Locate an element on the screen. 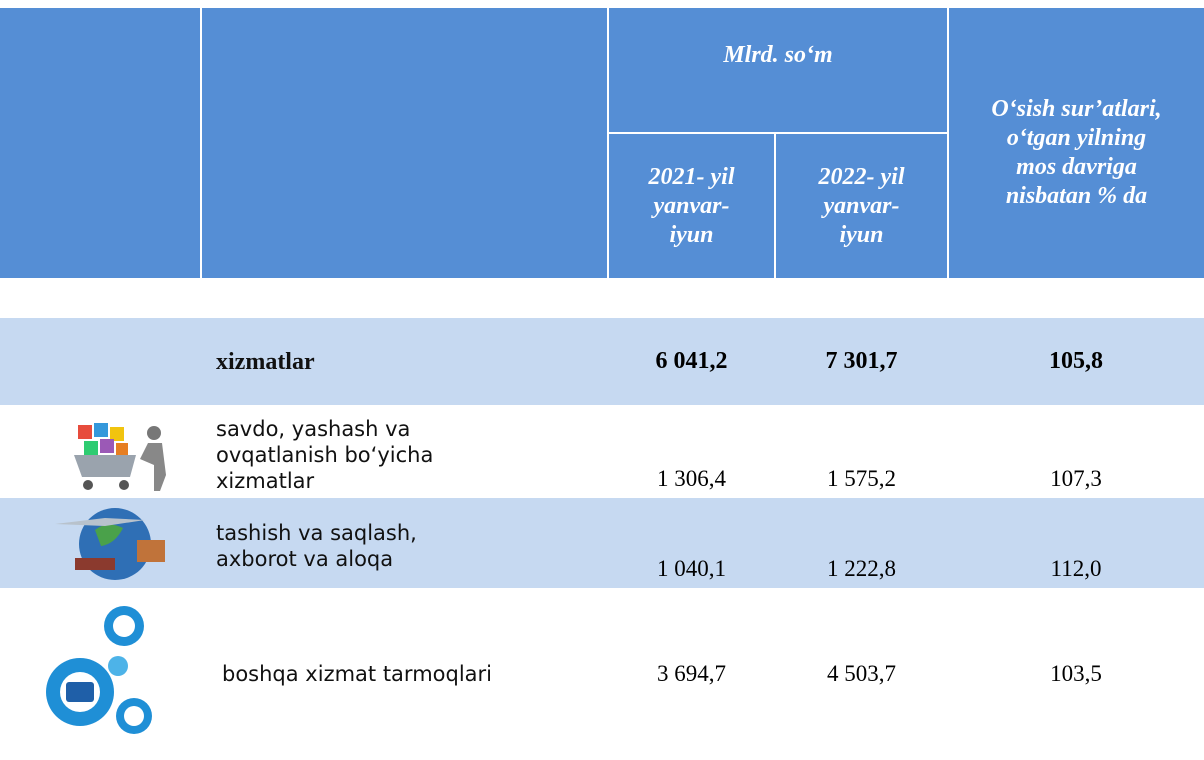 The image size is (1204, 760). row-label: boshqa xizmat tarmoqlari is located at coordinates (357, 674).